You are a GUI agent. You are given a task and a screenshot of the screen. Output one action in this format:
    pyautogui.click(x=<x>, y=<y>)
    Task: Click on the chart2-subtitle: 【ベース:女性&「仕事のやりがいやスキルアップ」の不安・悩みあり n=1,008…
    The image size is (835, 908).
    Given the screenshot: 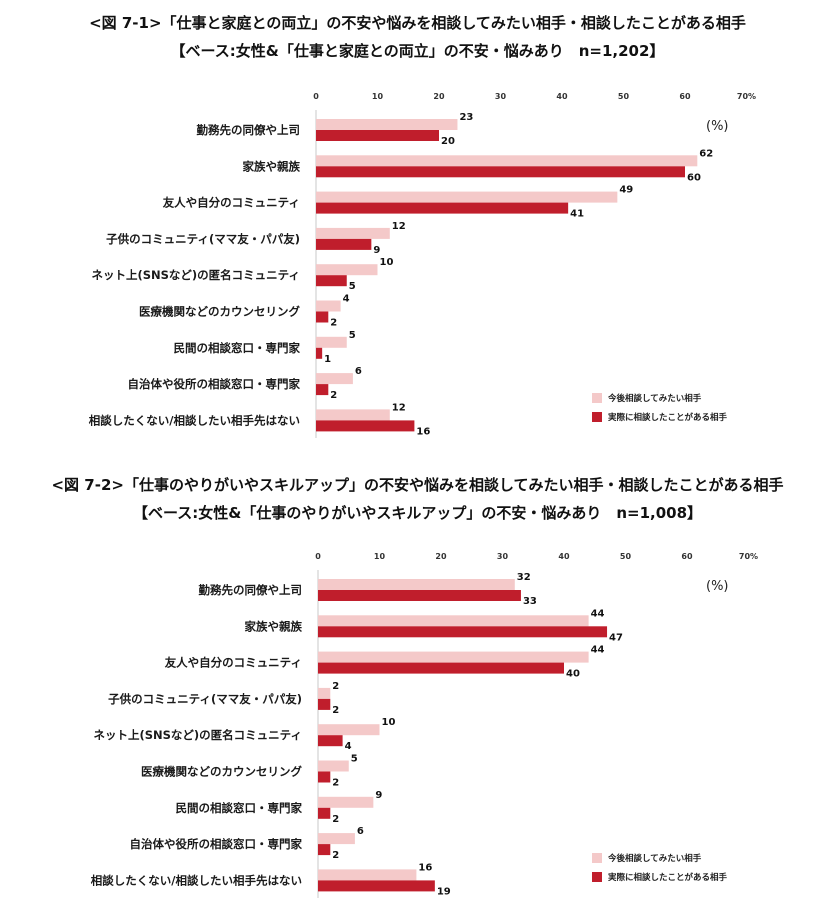 What is the action you would take?
    pyautogui.click(x=417, y=513)
    